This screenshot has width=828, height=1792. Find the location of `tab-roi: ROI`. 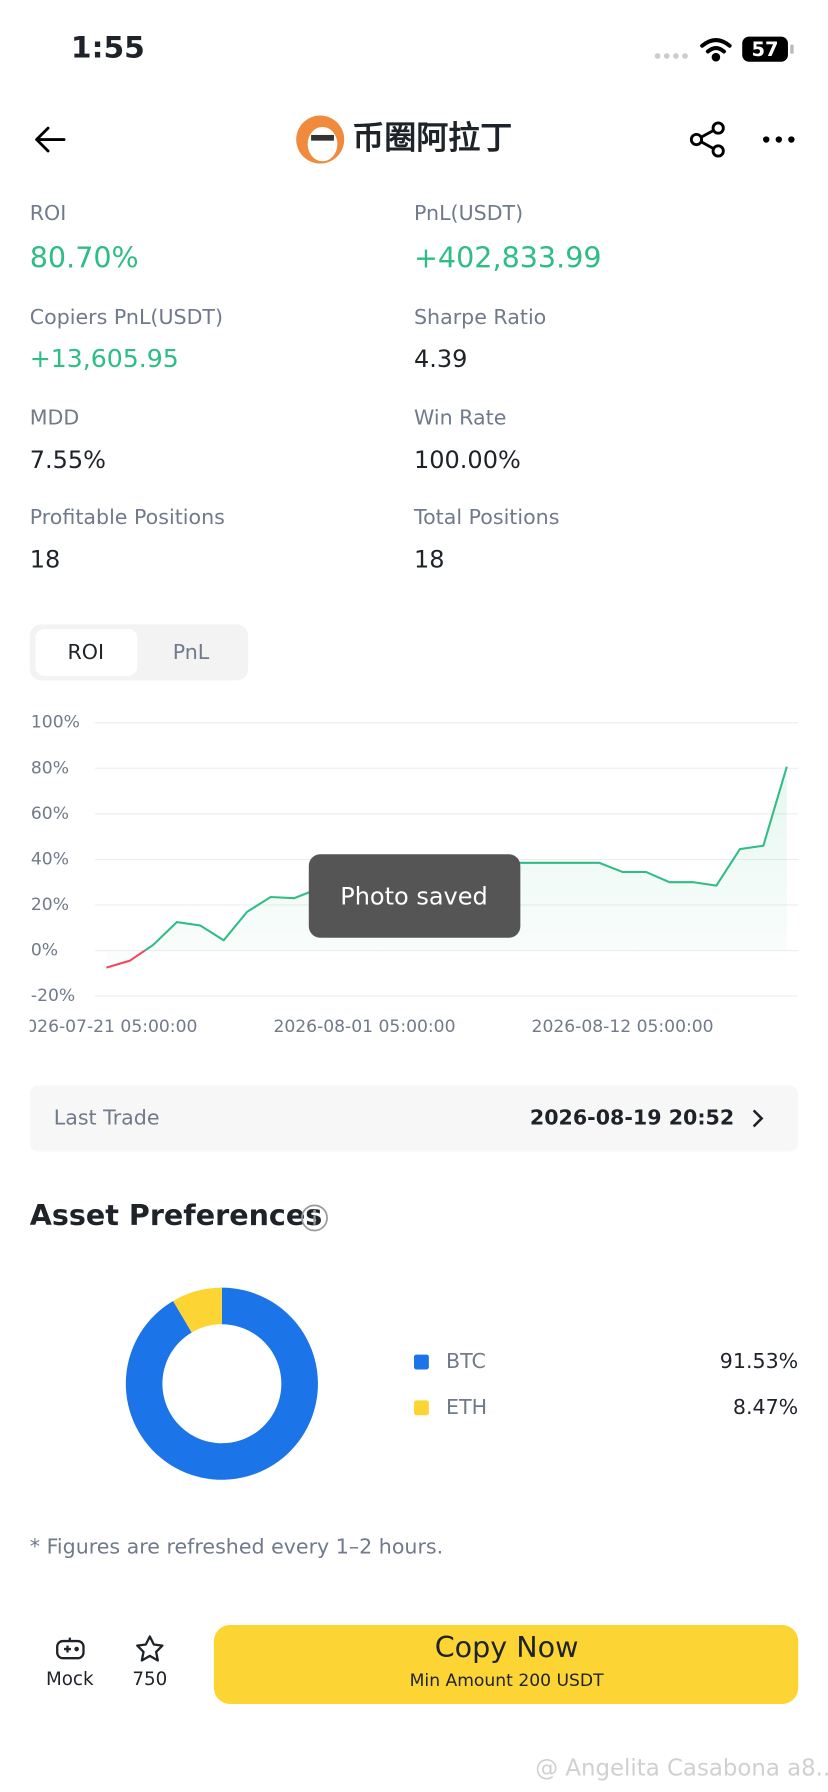

tab-roi: ROI is located at coordinates (86, 652).